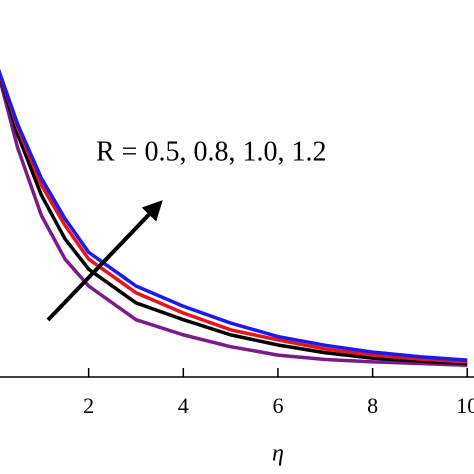 The width and height of the screenshot is (474, 474). I want to click on x-axis-label: η, so click(278, 454).